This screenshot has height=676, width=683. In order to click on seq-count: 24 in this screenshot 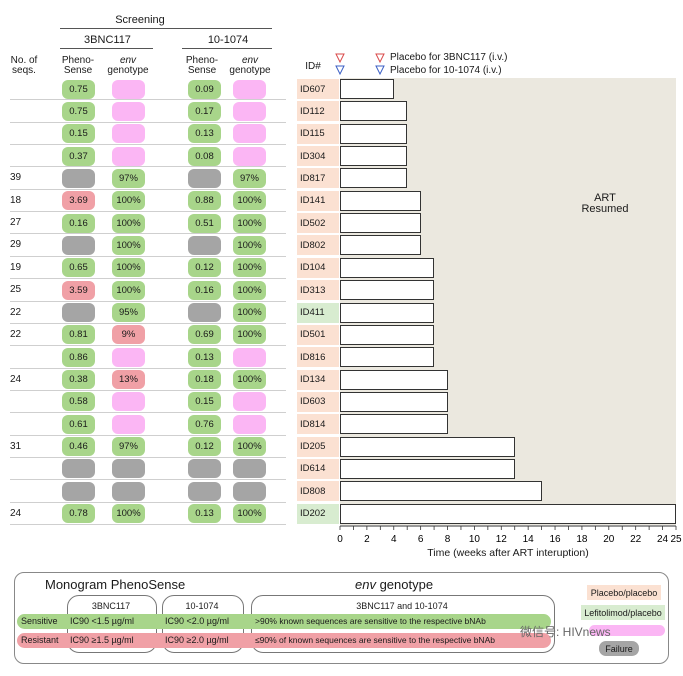, I will do `click(16, 513)`.